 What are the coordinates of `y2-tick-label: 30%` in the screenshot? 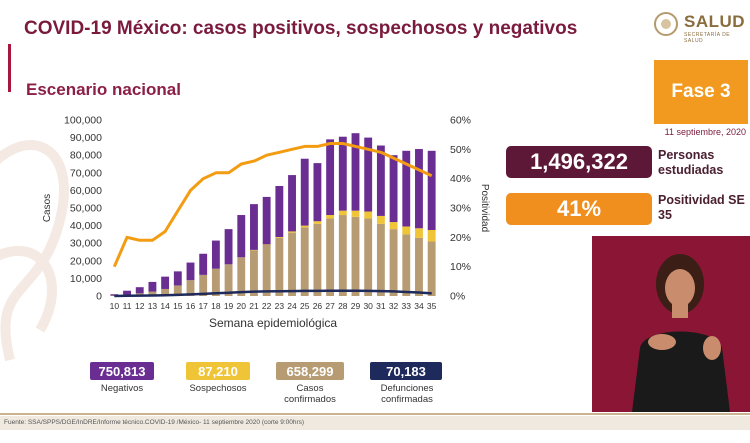 It's located at (460, 209).